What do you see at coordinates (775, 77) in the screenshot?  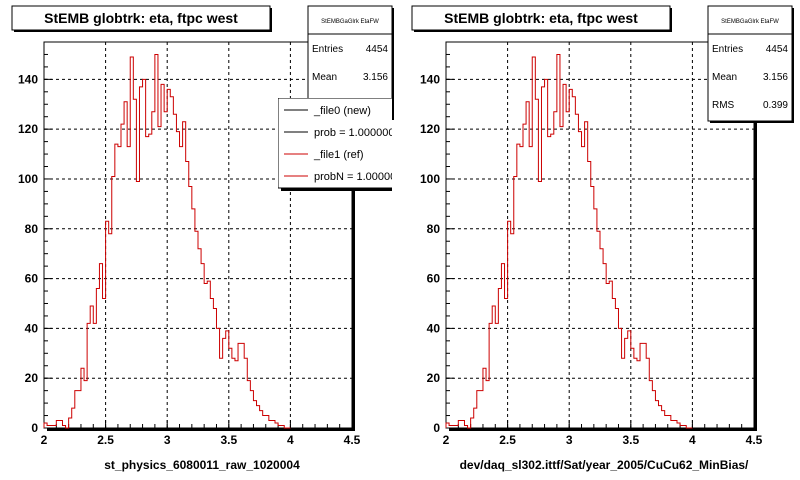 I see `stats-value: 3.156` at bounding box center [775, 77].